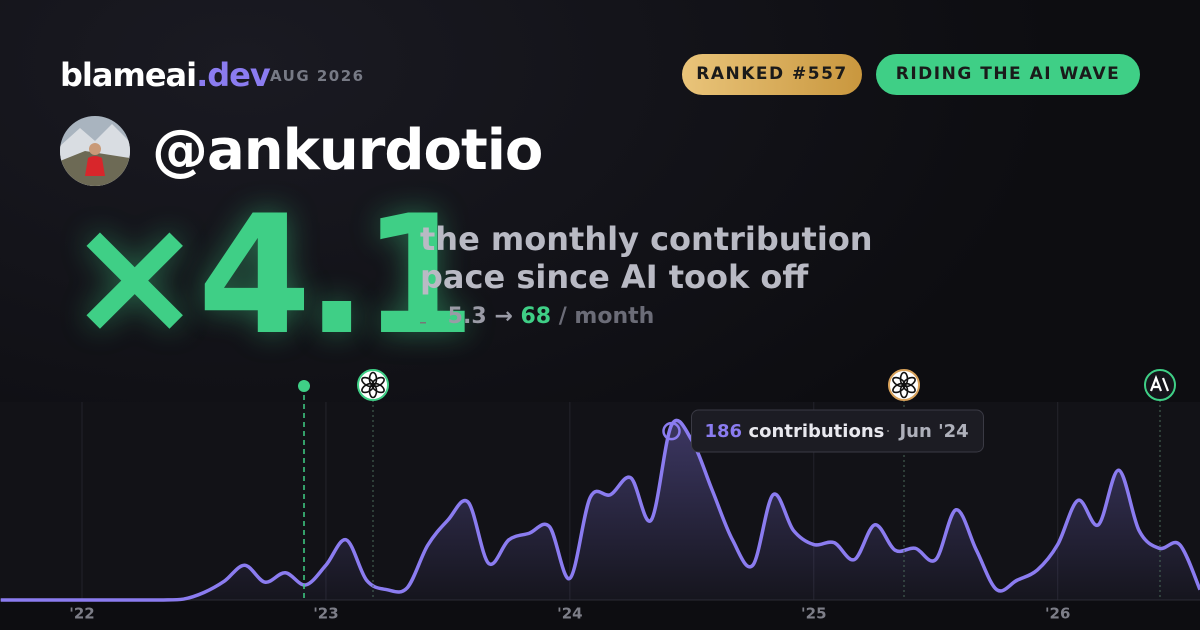 The width and height of the screenshot is (1200, 630). What do you see at coordinates (1057, 614) in the screenshot?
I see `x-tick-label: '26` at bounding box center [1057, 614].